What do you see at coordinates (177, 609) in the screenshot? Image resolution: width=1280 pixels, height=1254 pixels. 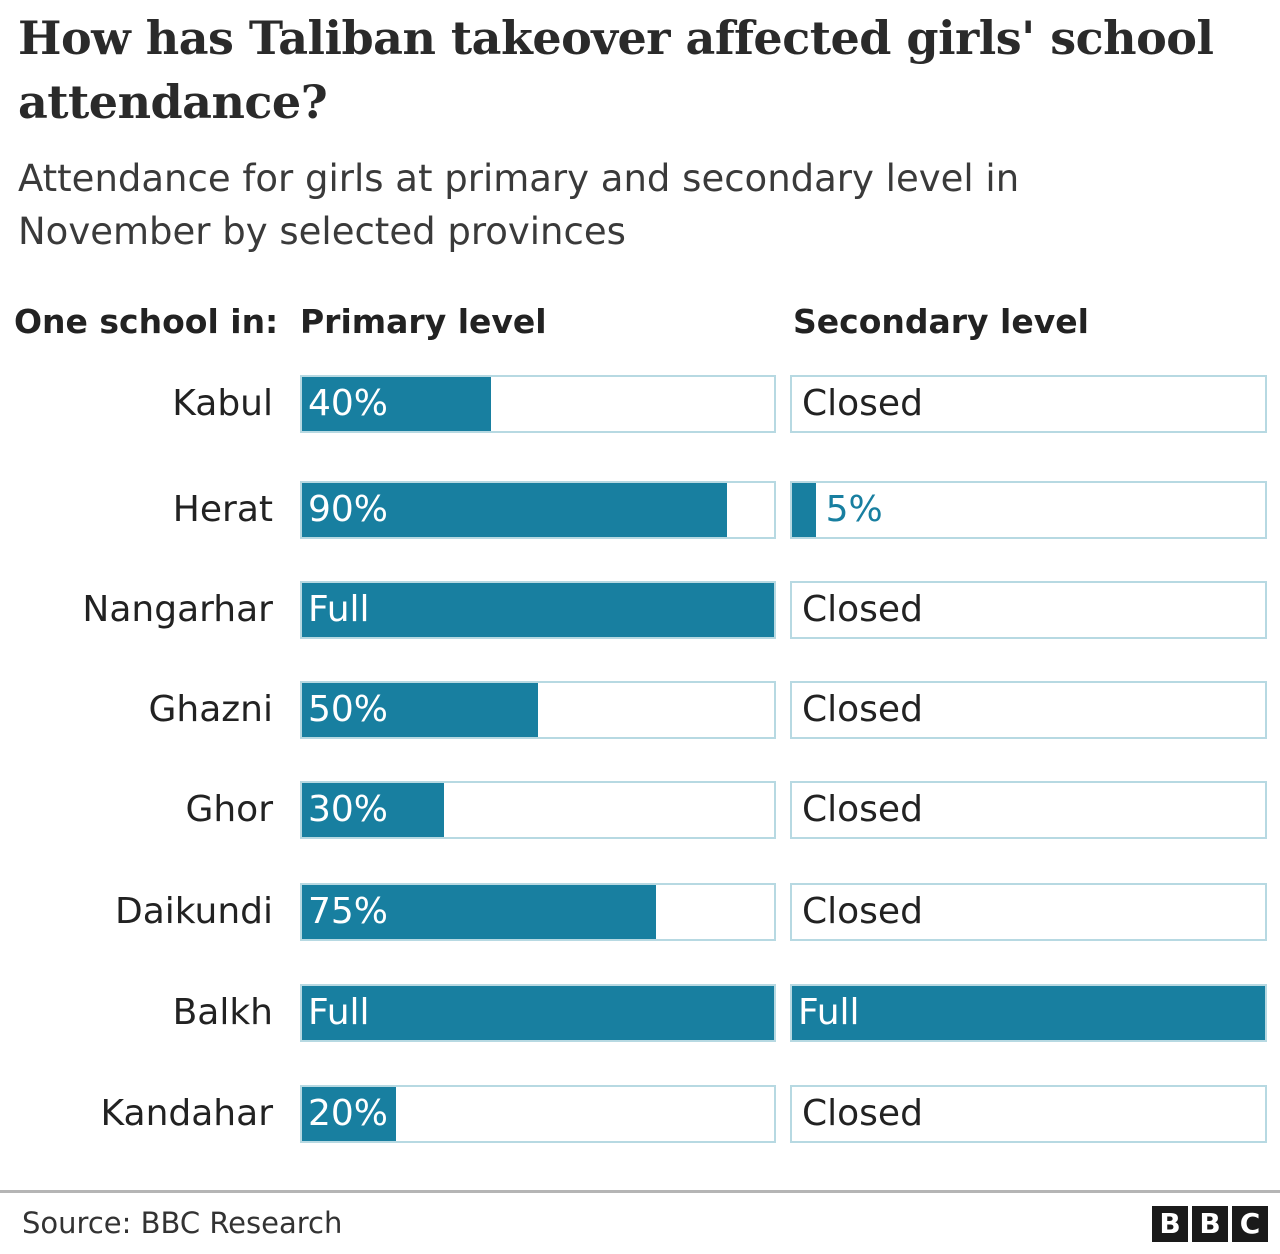 I see `province-label: Nangarhar` at bounding box center [177, 609].